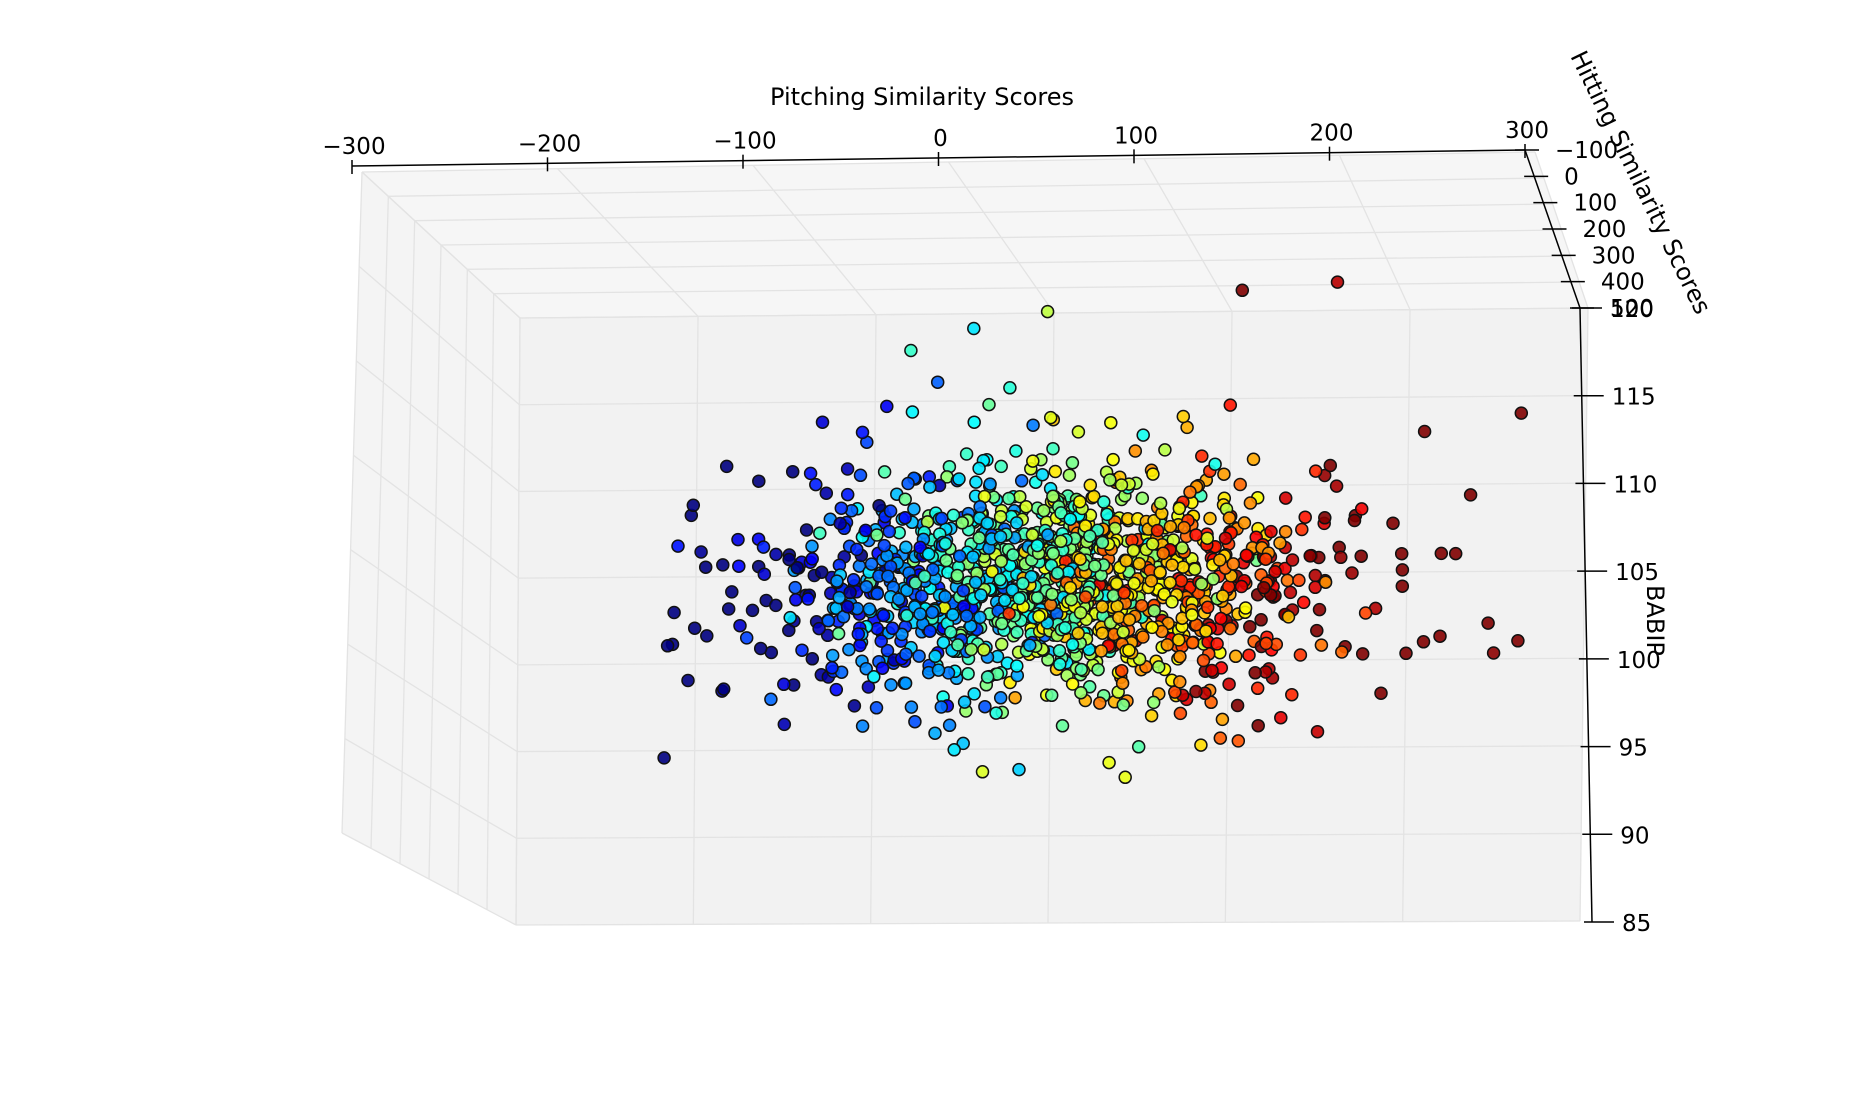  What do you see at coordinates (1136, 136) in the screenshot?
I see `x-tick-label: 100` at bounding box center [1136, 136].